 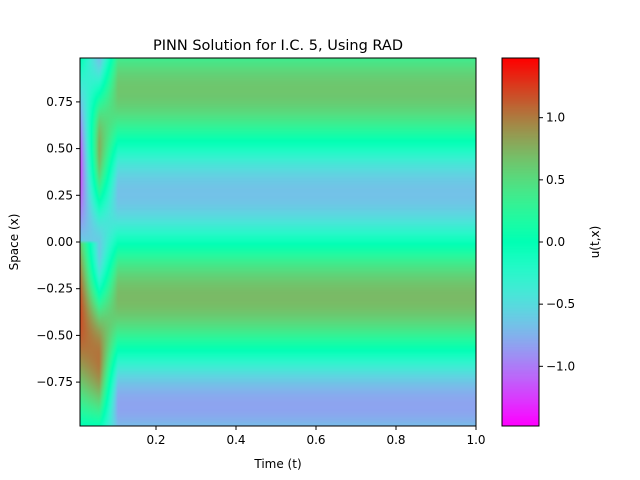 I want to click on colorbar-tick-label: 1.0, so click(x=555, y=118).